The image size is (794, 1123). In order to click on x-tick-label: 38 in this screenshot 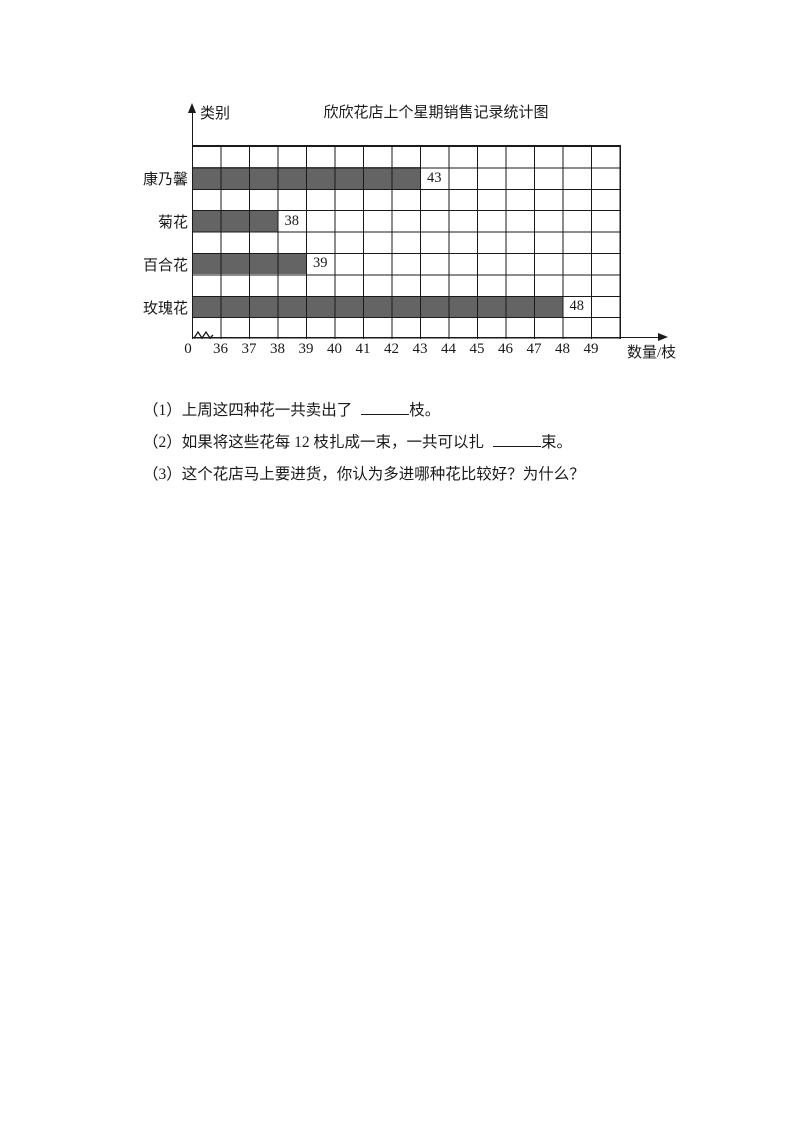, I will do `click(277, 349)`.